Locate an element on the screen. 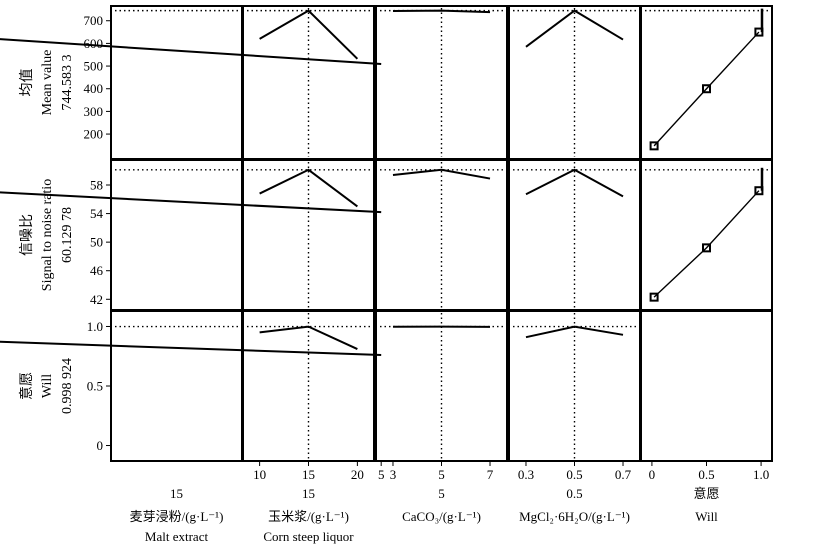  x-tick-label: 7 is located at coordinates (490, 474).